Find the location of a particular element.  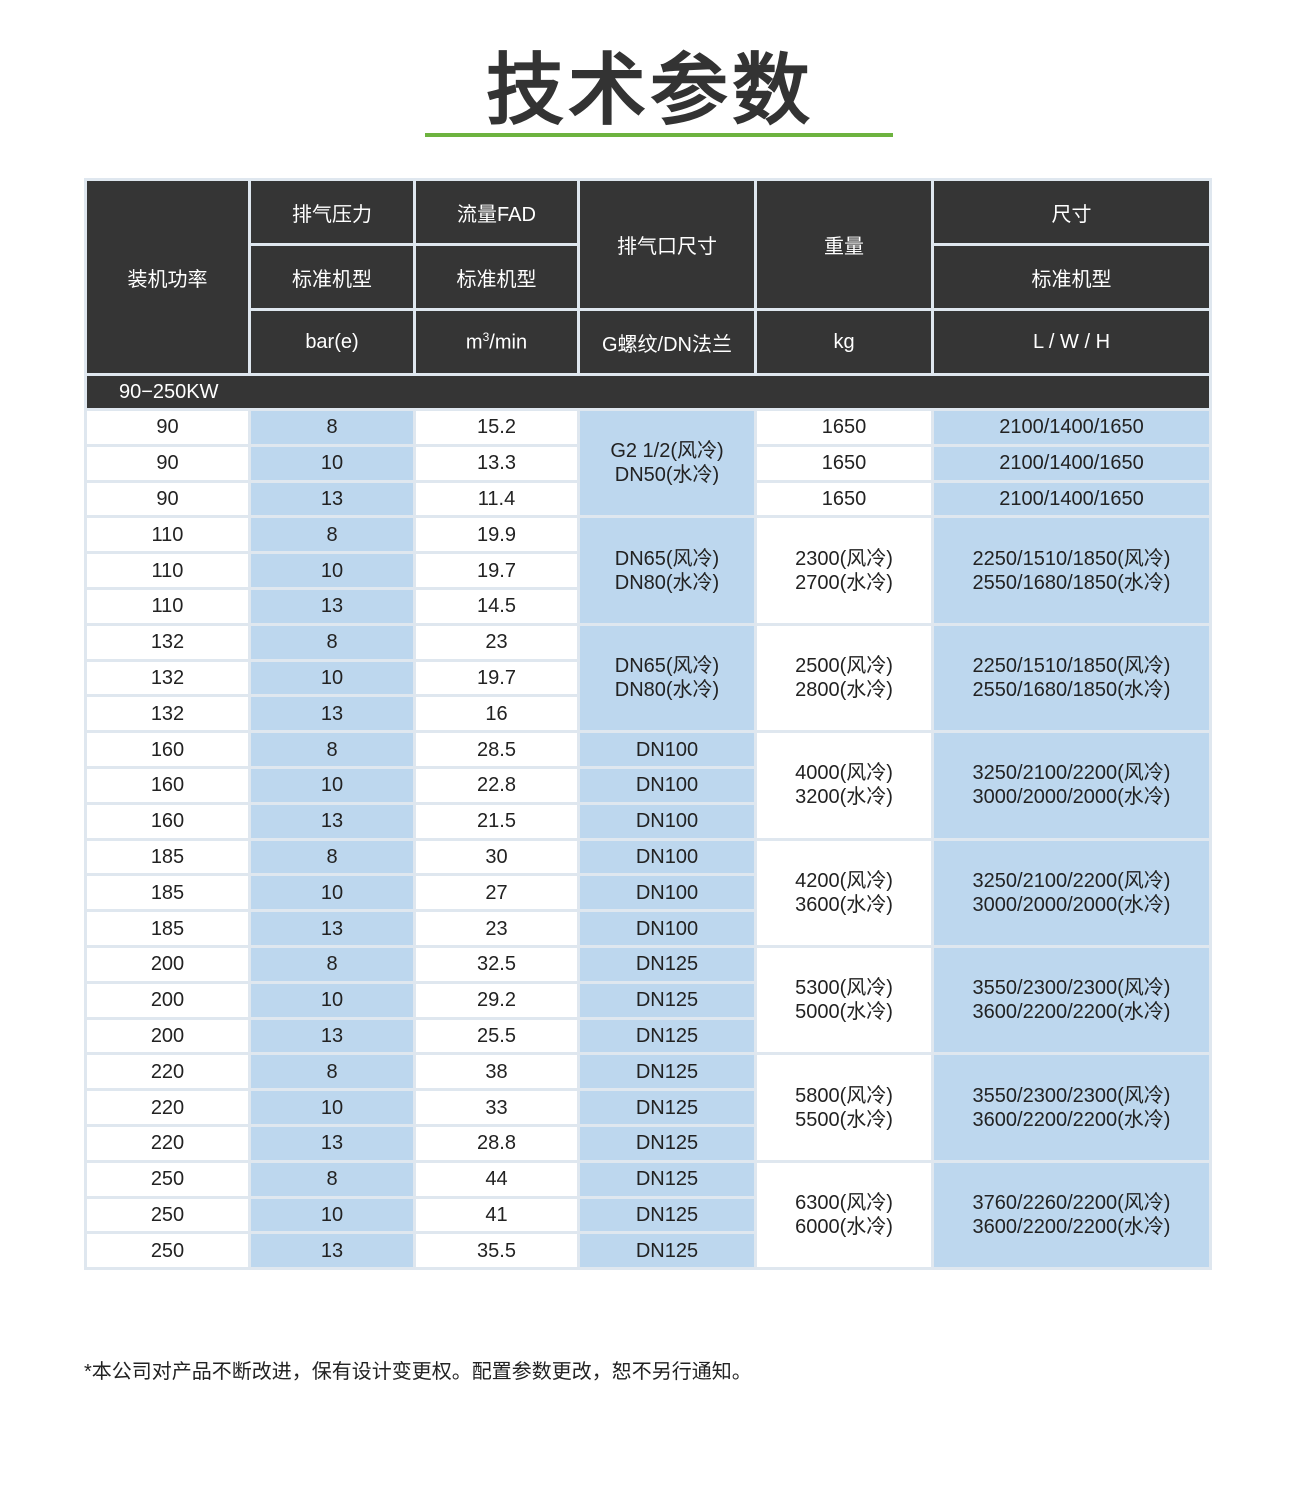

table-row: 250 10 41 DN125 is located at coordinates (647, 1215).